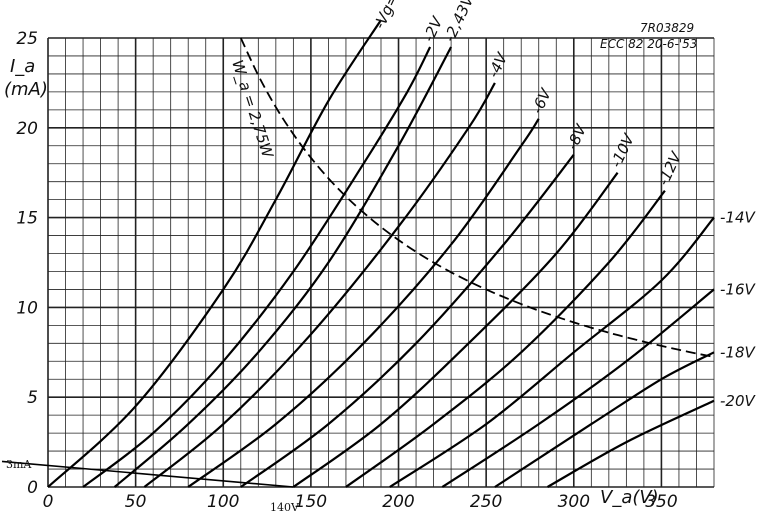 This screenshot has width=767, height=517. What do you see at coordinates (19, 464) in the screenshot?
I see `load-line-start-label: 3mA` at bounding box center [19, 464].